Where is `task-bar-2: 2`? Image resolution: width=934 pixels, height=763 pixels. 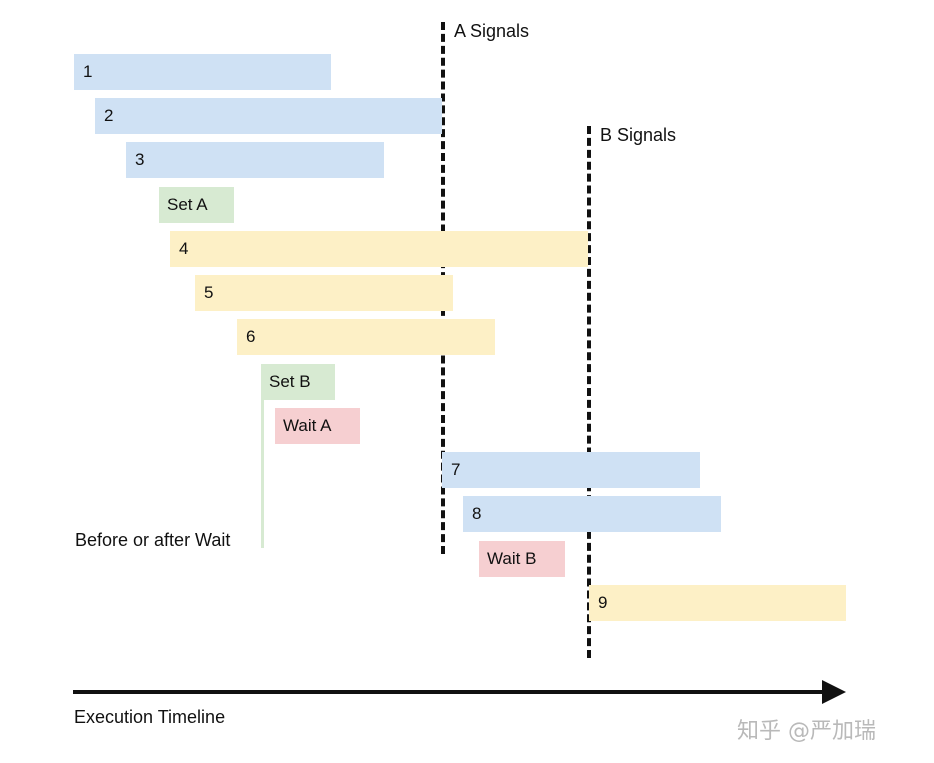 task-bar-2: 2 is located at coordinates (268, 116).